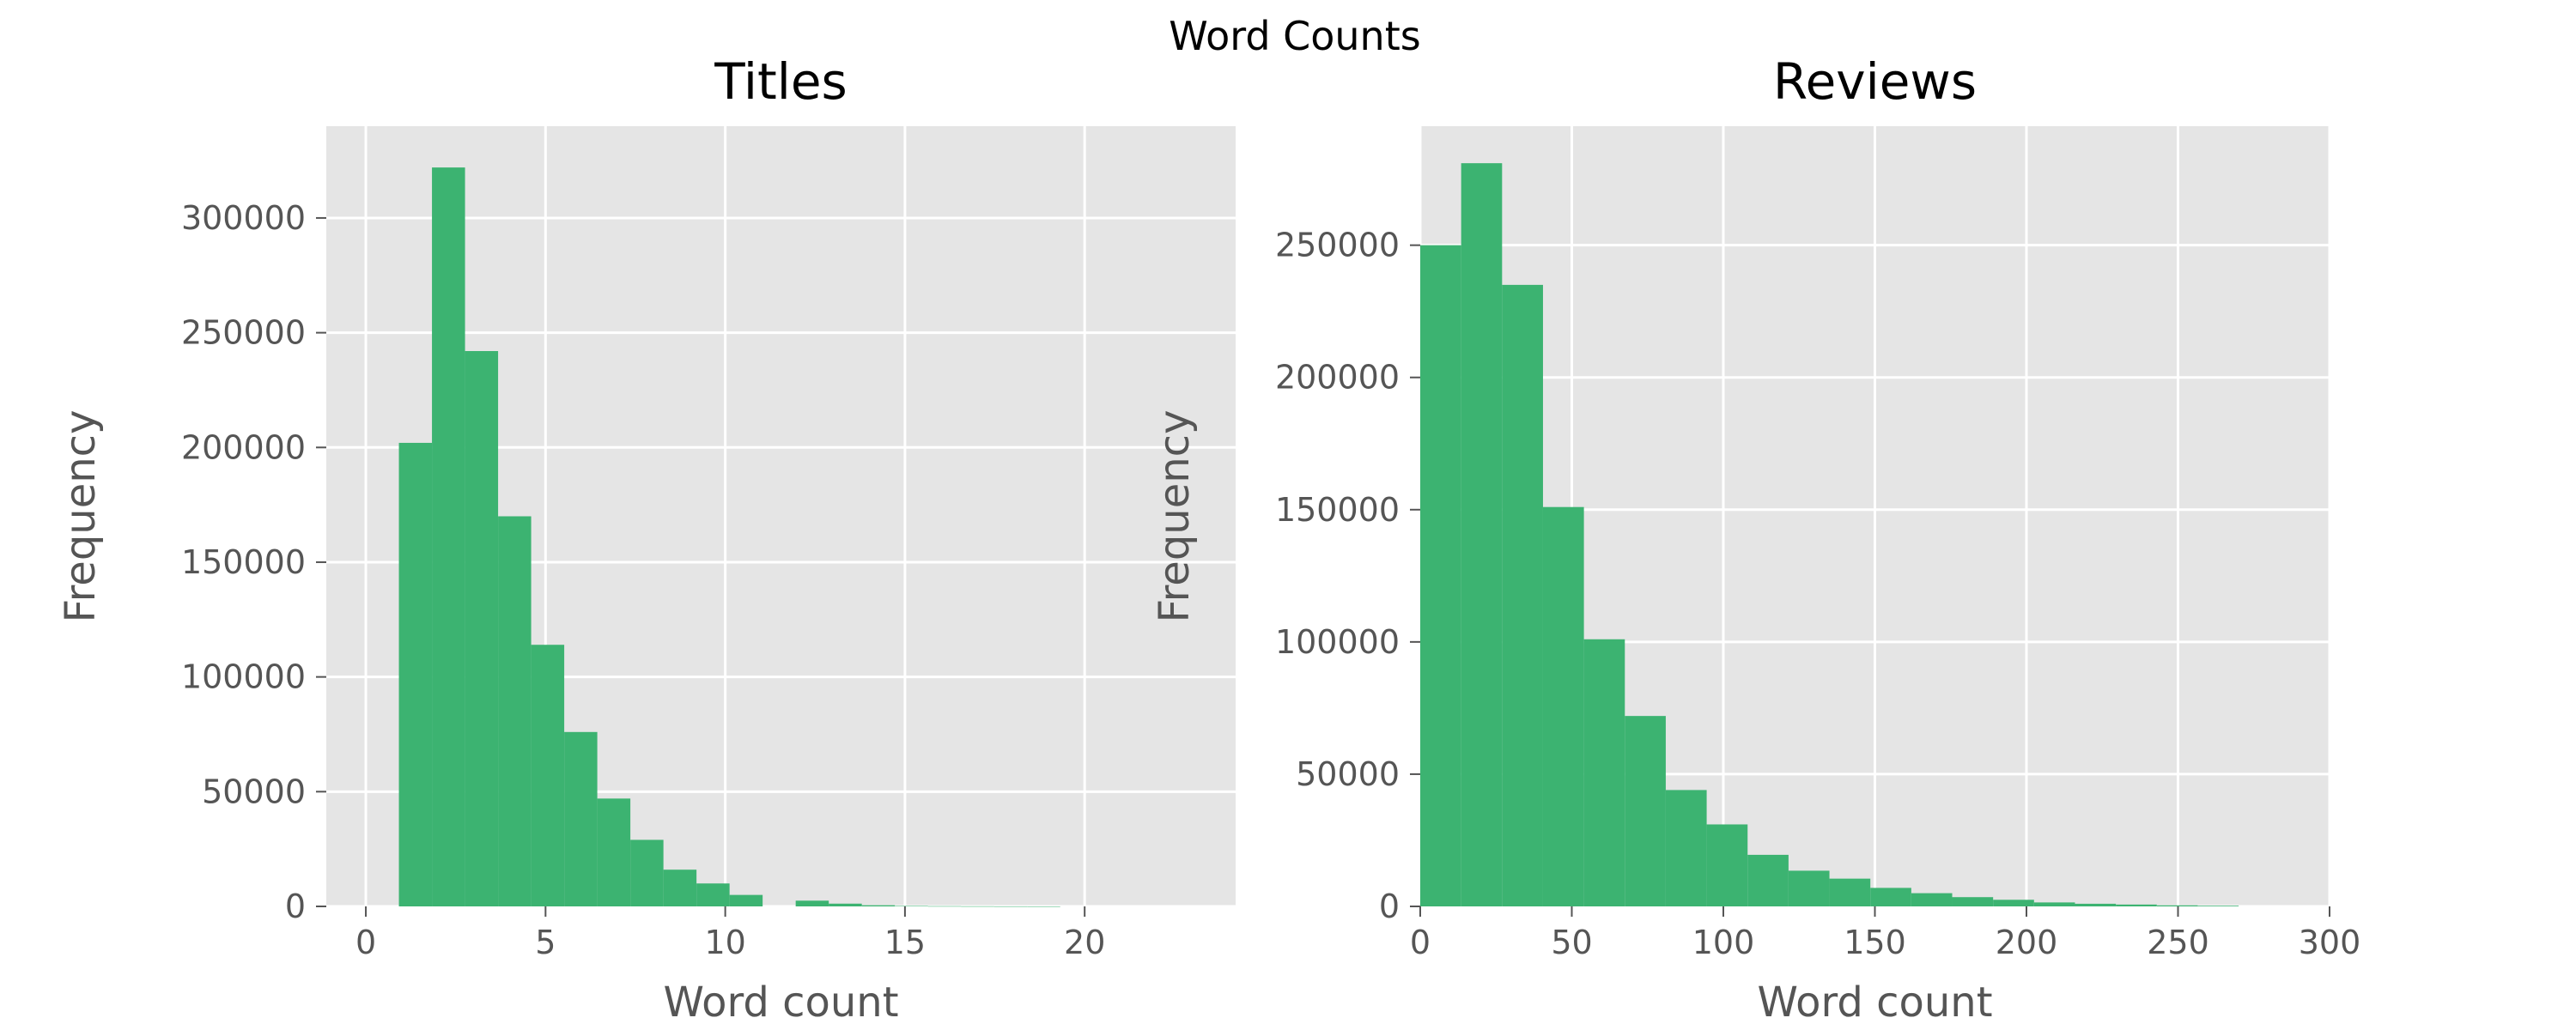 This screenshot has width=2576, height=1030. Describe the element at coordinates (1175, 516) in the screenshot. I see `reviews-y-axis-label: Frequency` at that location.